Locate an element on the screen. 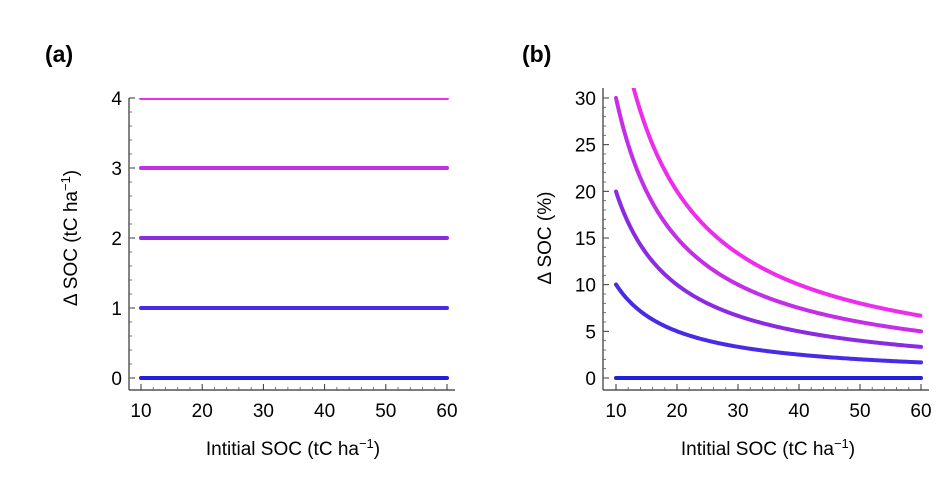 The width and height of the screenshot is (950, 490). panel-b-y-tick-label: 15 is located at coordinates (585, 239).